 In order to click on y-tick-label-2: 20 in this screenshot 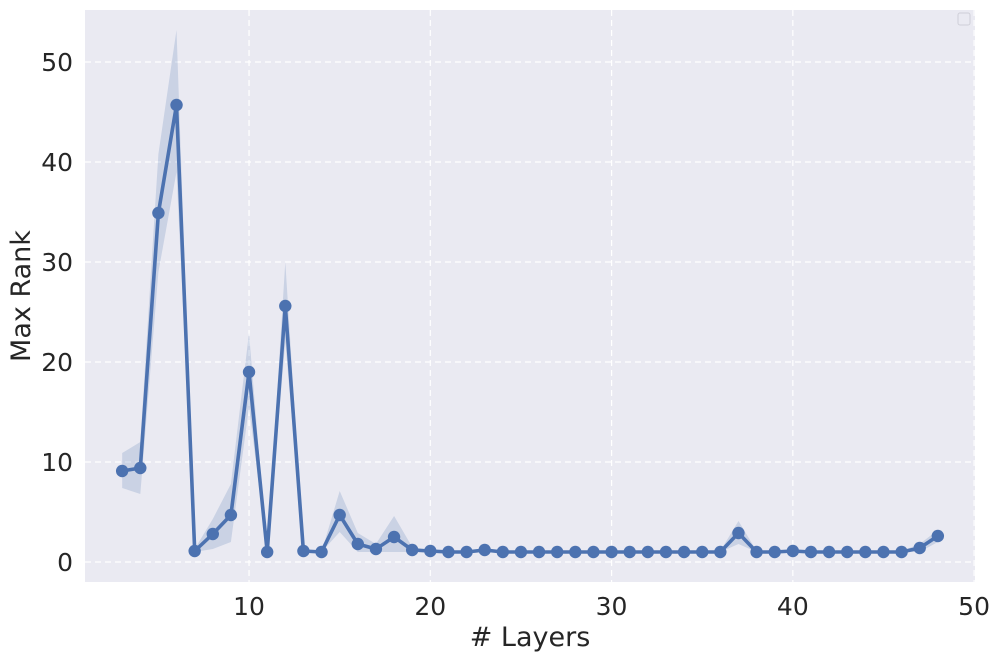, I will do `click(57, 362)`.